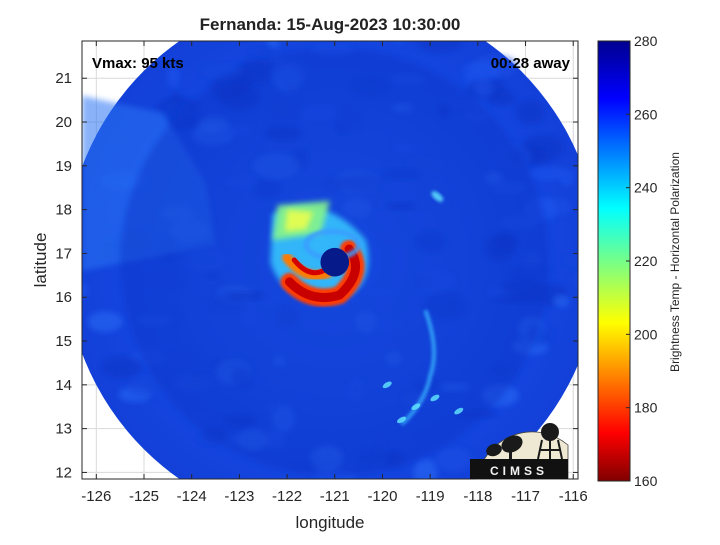  Describe the element at coordinates (330, 24) in the screenshot. I see `chart-title: Fernanda: 15-Aug-2023 10:30:00` at that location.